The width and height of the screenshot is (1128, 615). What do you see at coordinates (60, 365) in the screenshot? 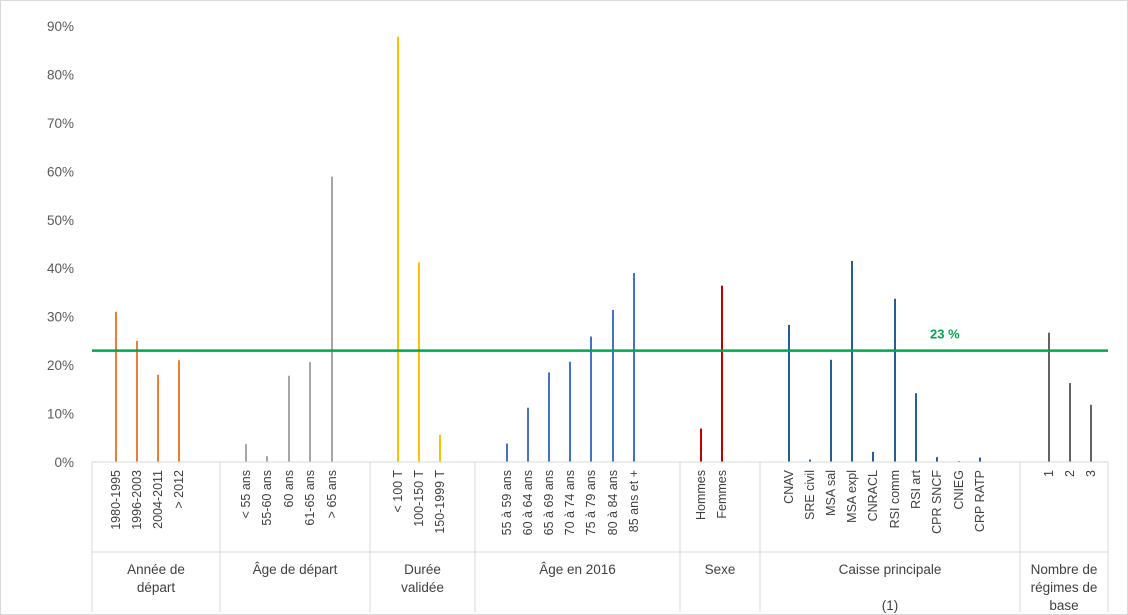
I see `y-tick-label: 20%` at bounding box center [60, 365].